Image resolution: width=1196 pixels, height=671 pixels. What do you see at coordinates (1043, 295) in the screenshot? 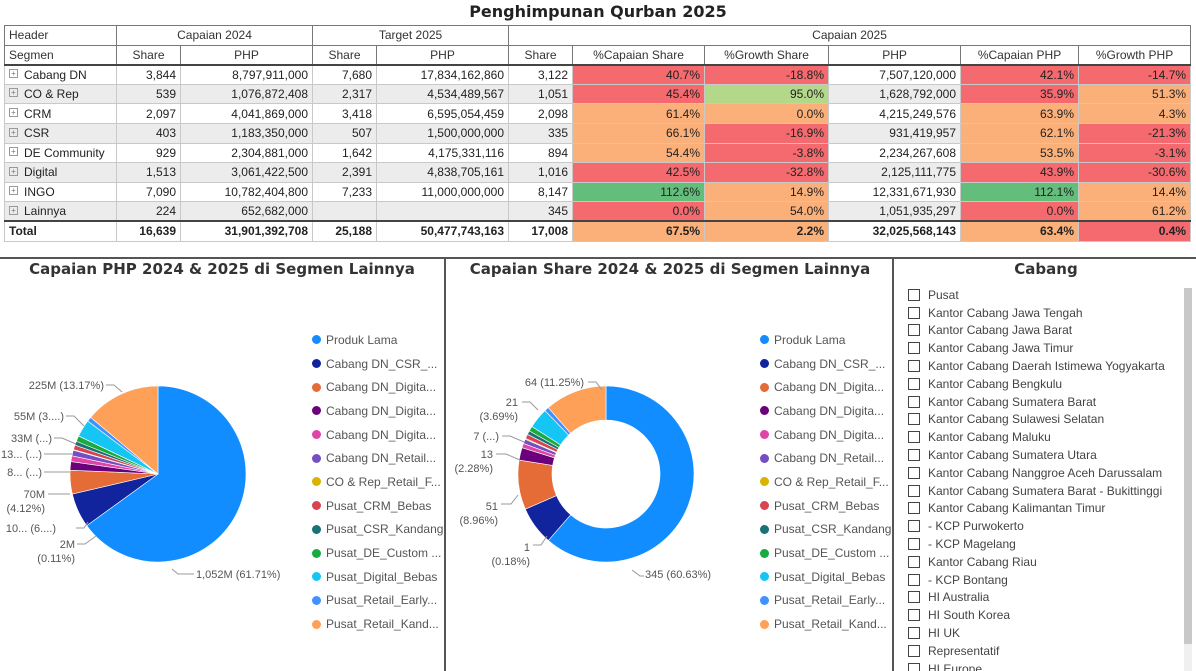
I see `cabang-item: Pusat` at bounding box center [1043, 295].